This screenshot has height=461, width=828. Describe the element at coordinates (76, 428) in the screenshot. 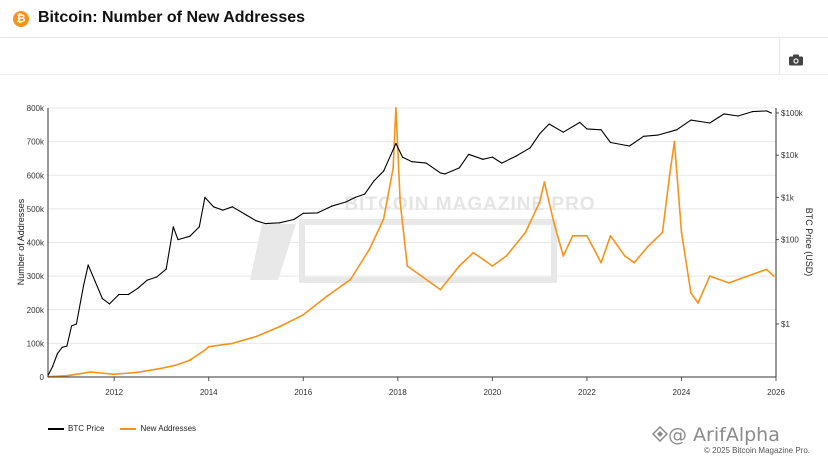

I see `legend-item-btc-price: BTC Price` at that location.